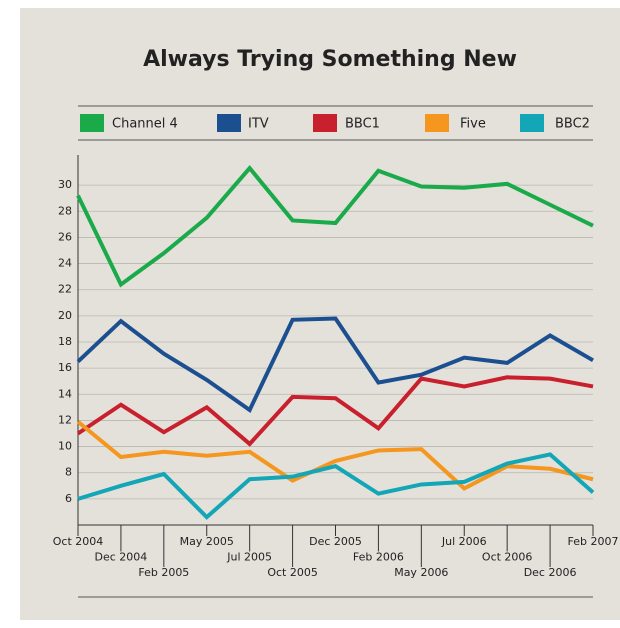  I want to click on x-tick-label: Feb 2007, so click(593, 541).